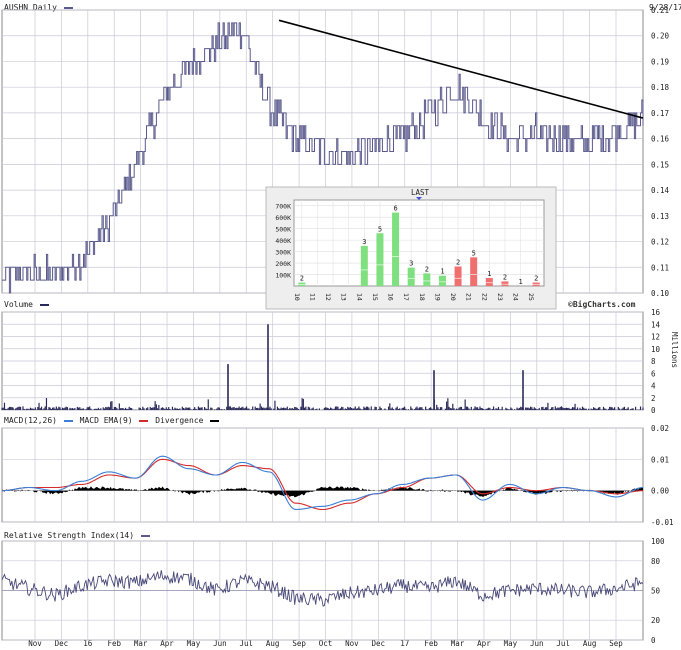 The image size is (681, 650). What do you see at coordinates (660, 139) in the screenshot?
I see `price-y-tick-label: 0.16` at bounding box center [660, 139].